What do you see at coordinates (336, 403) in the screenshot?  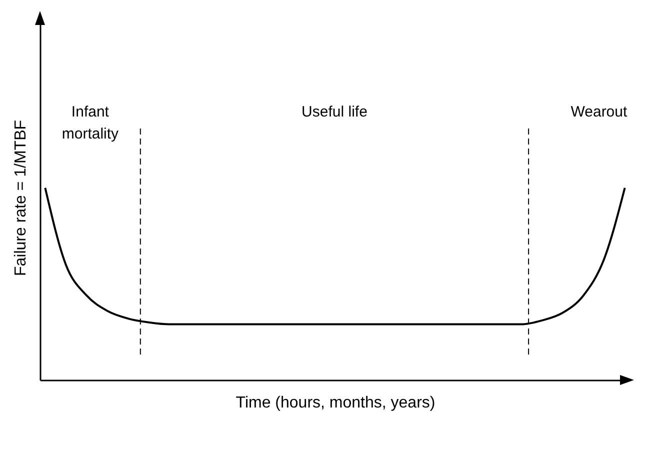 I see `x-axis-title: Time (hours, months, years)` at bounding box center [336, 403].